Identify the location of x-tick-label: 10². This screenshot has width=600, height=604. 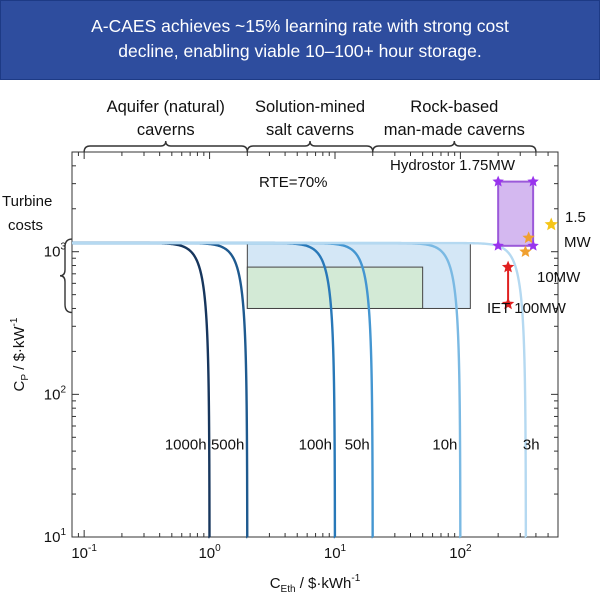
(460, 552).